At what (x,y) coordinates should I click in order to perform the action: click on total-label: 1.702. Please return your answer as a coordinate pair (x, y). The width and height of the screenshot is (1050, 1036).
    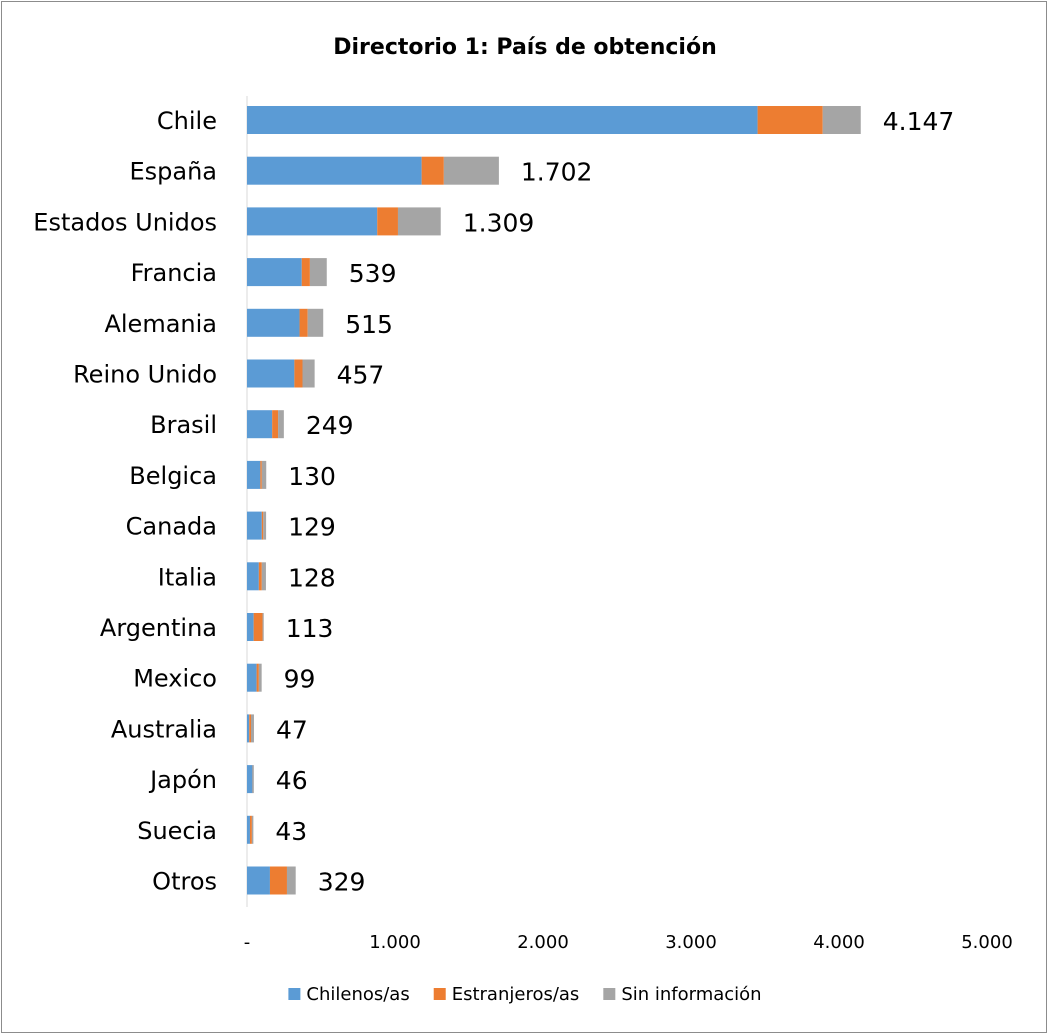
    Looking at the image, I should click on (557, 172).